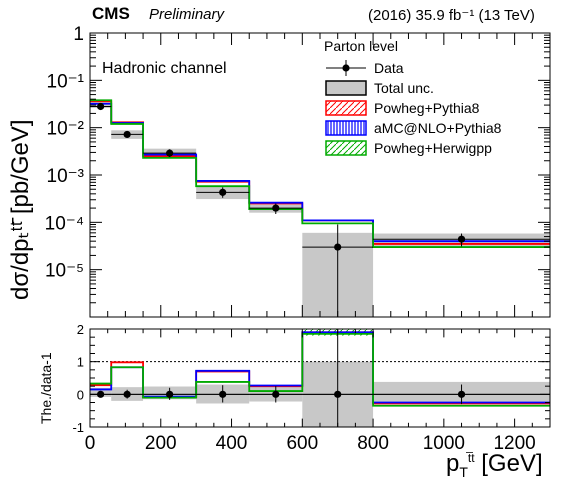 This screenshot has height=497, width=580. I want to click on x-axis-label-sup: t̅t, so click(471, 458).